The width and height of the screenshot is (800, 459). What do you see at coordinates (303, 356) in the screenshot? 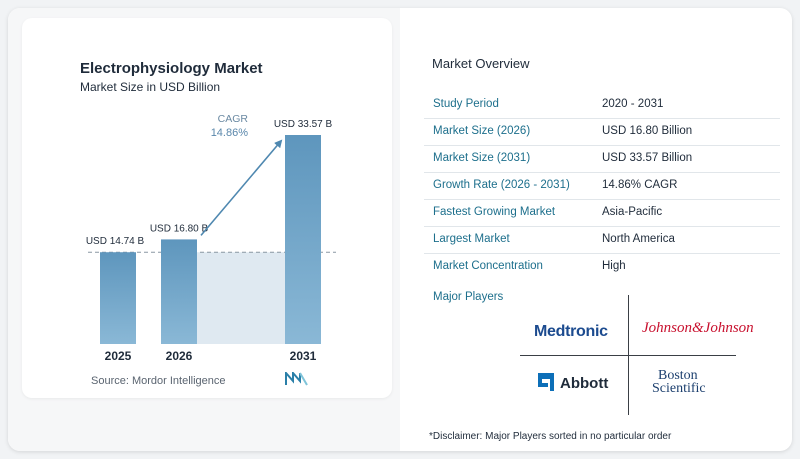
I see `category-label: 2031` at bounding box center [303, 356].